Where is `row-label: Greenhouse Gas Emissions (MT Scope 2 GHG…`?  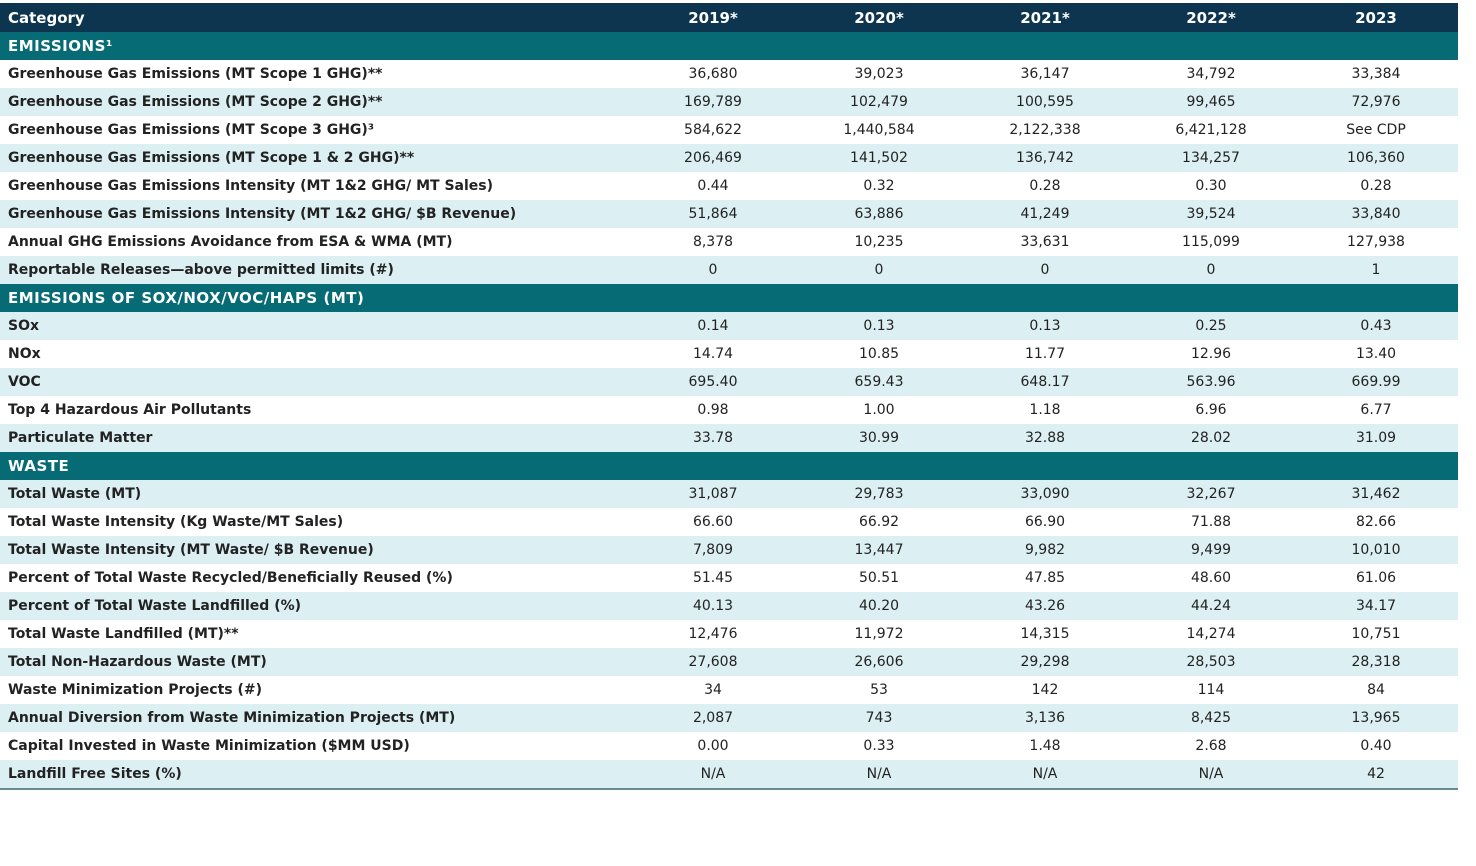
row-label: Greenhouse Gas Emissions (MT Scope 2 GHG… is located at coordinates (315, 102).